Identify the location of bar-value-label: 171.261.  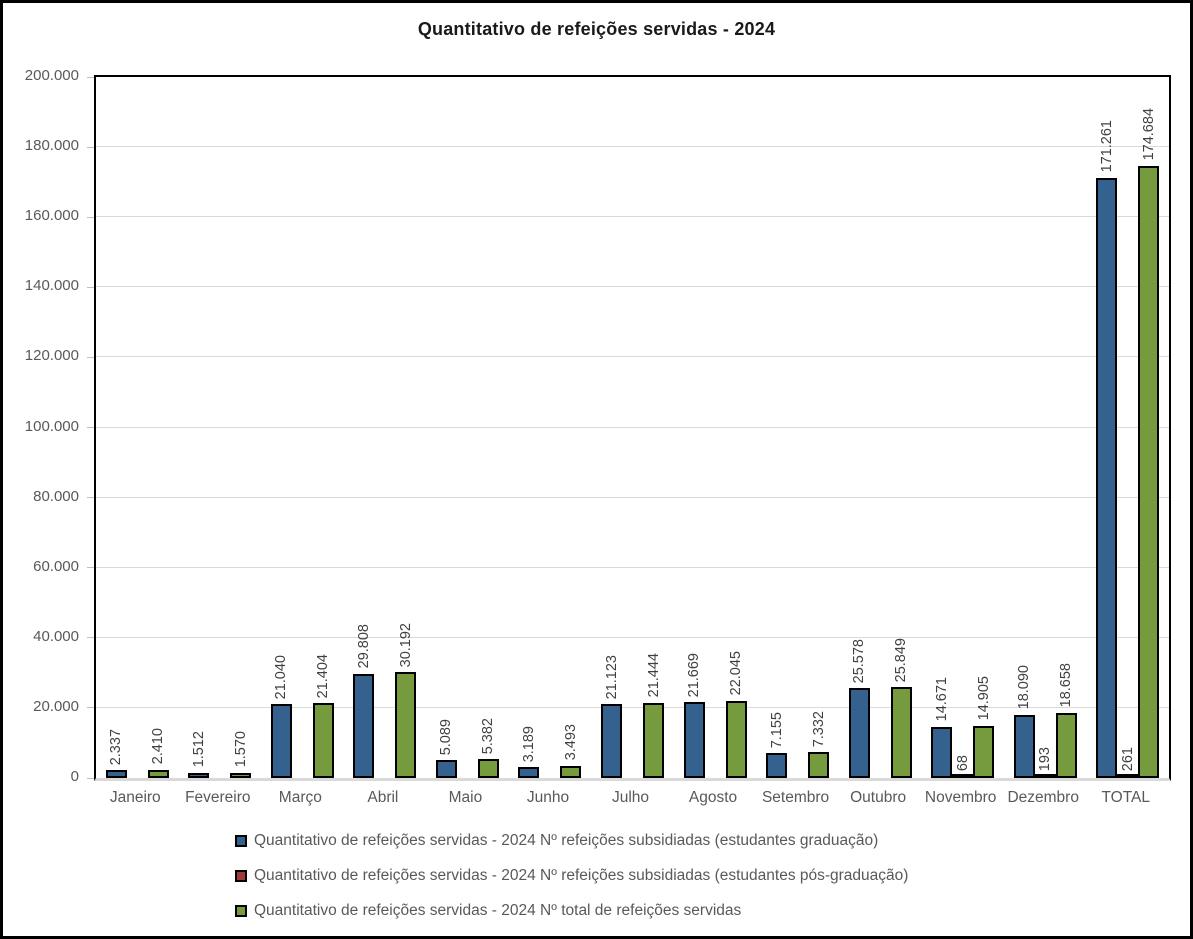
(1106, 146).